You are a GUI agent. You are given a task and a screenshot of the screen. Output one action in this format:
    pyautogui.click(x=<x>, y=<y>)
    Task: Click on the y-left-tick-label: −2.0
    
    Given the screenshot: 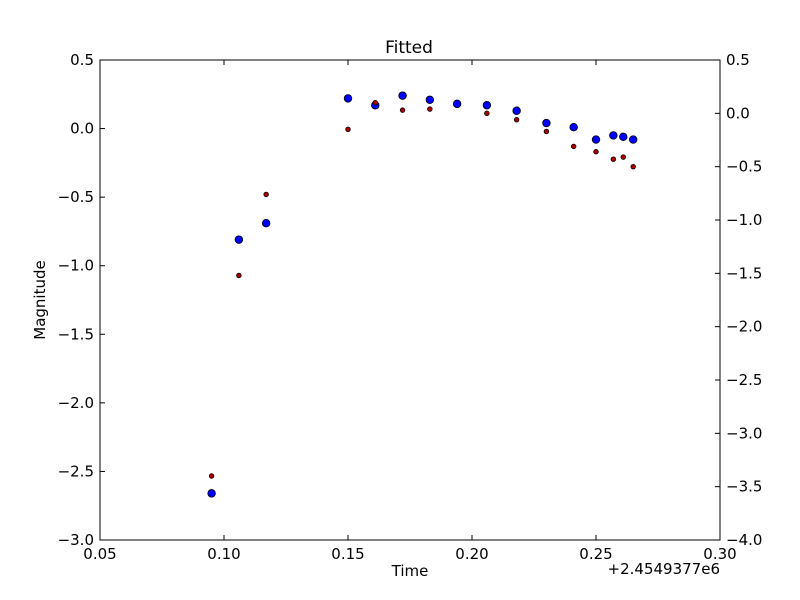 What is the action you would take?
    pyautogui.click(x=76, y=403)
    